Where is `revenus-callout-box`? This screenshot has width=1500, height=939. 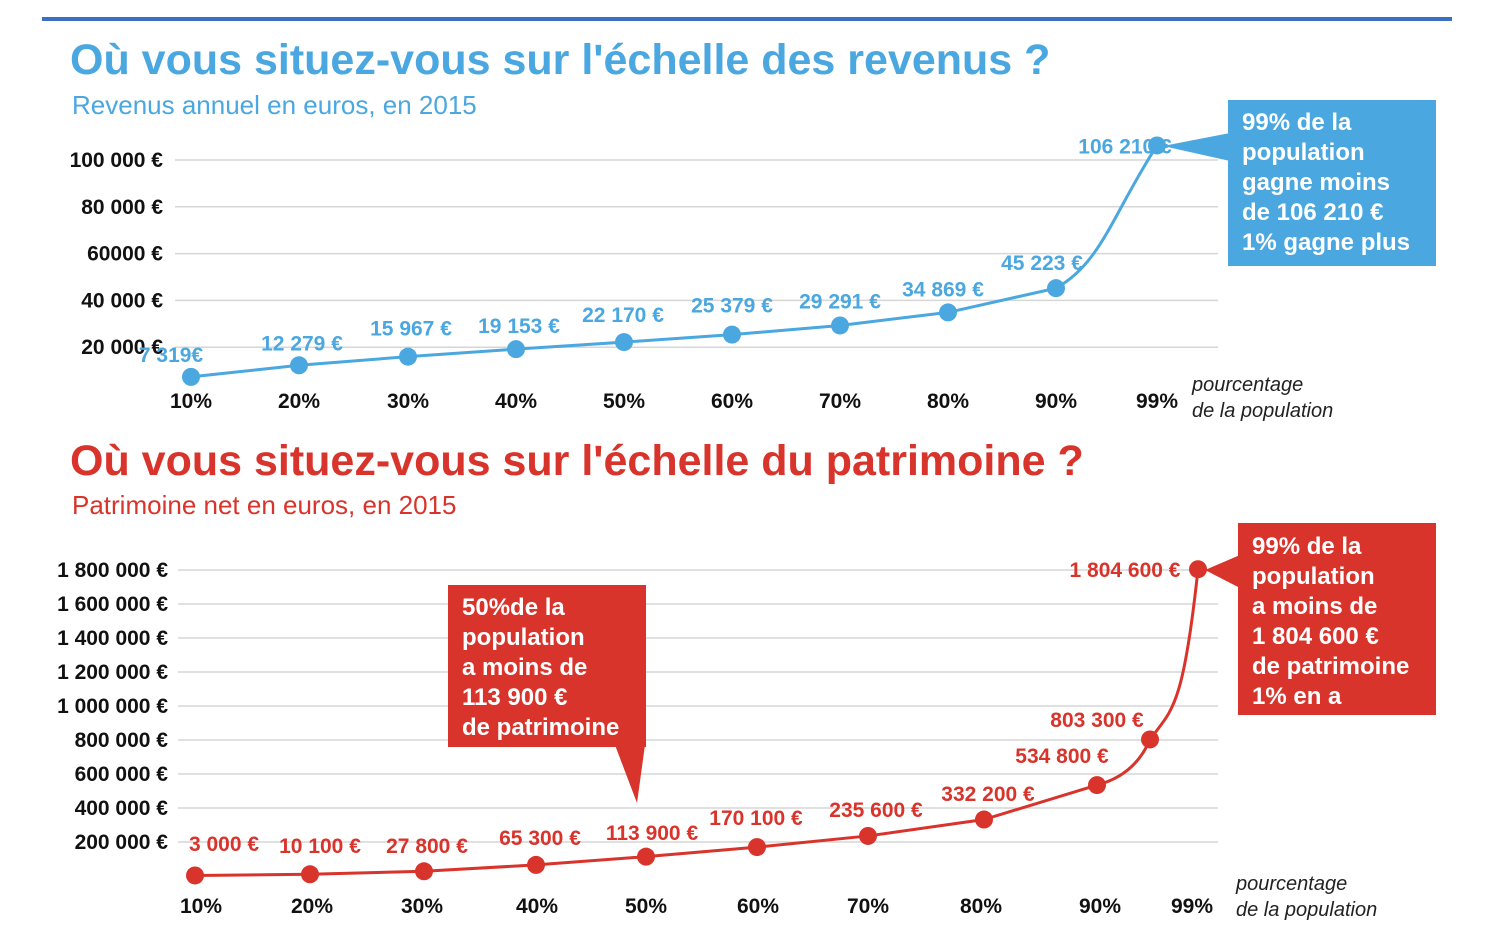 revenus-callout-box is located at coordinates (1332, 183).